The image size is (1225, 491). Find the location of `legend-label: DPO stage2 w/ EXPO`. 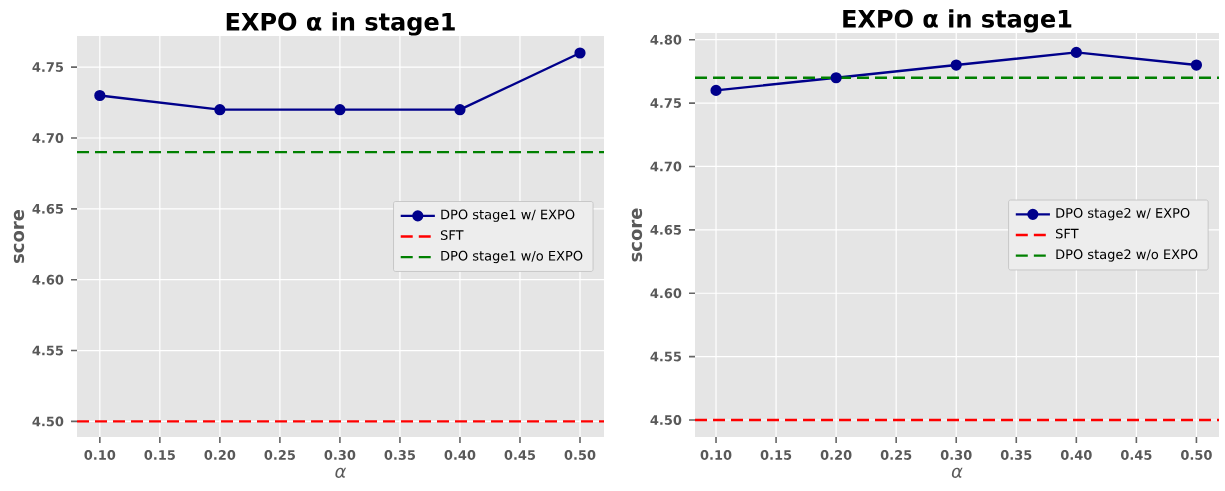

legend-label: DPO stage2 w/ EXPO is located at coordinates (1123, 214).